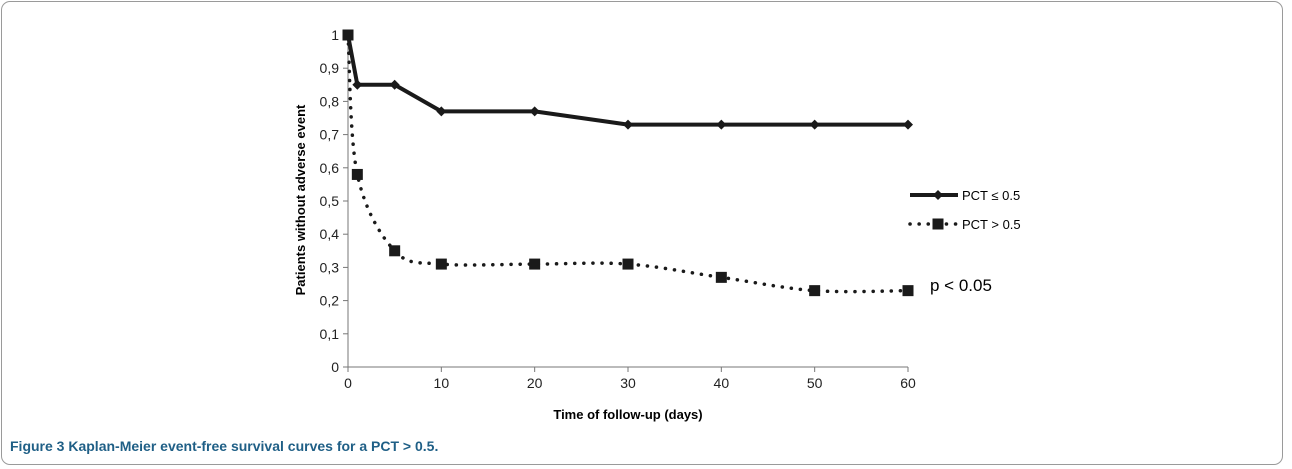  What do you see at coordinates (330, 201) in the screenshot?
I see `y-tick-label: 0,5` at bounding box center [330, 201].